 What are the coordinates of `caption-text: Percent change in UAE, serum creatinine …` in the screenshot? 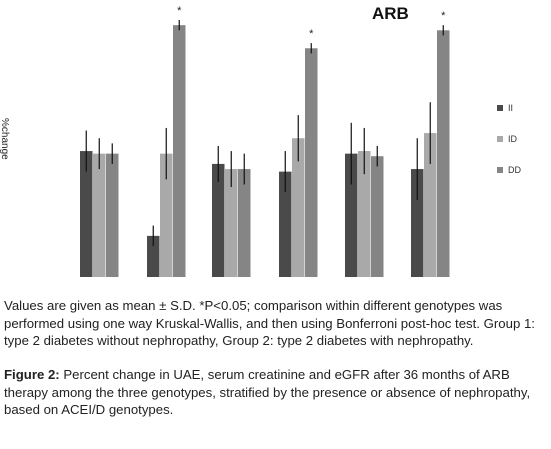 It's located at (267, 392).